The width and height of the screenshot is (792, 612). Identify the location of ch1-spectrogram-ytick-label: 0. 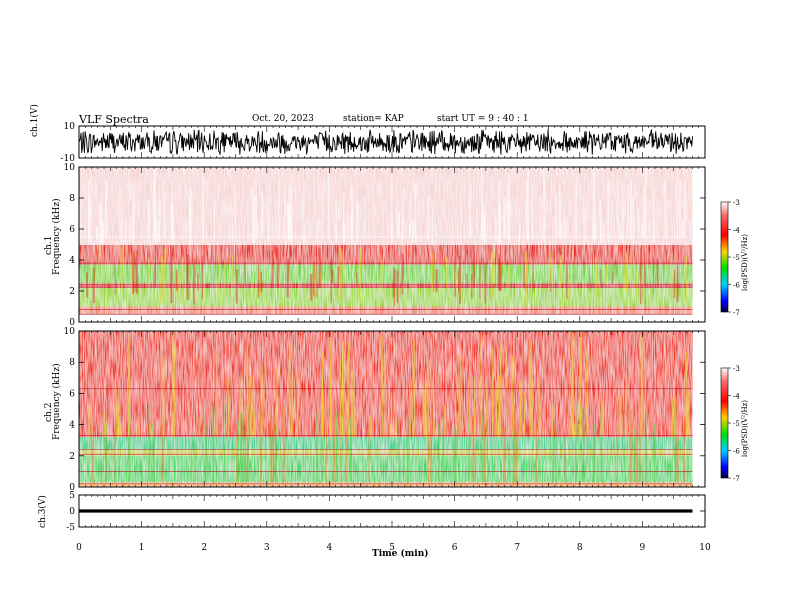
(72, 323).